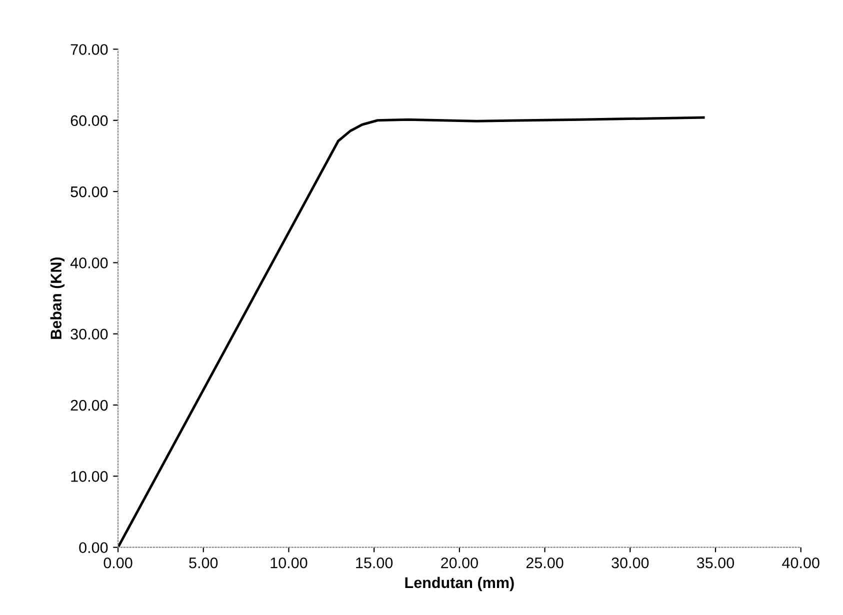  Describe the element at coordinates (459, 584) in the screenshot. I see `x-axis-title: Lendutan (mm)` at that location.